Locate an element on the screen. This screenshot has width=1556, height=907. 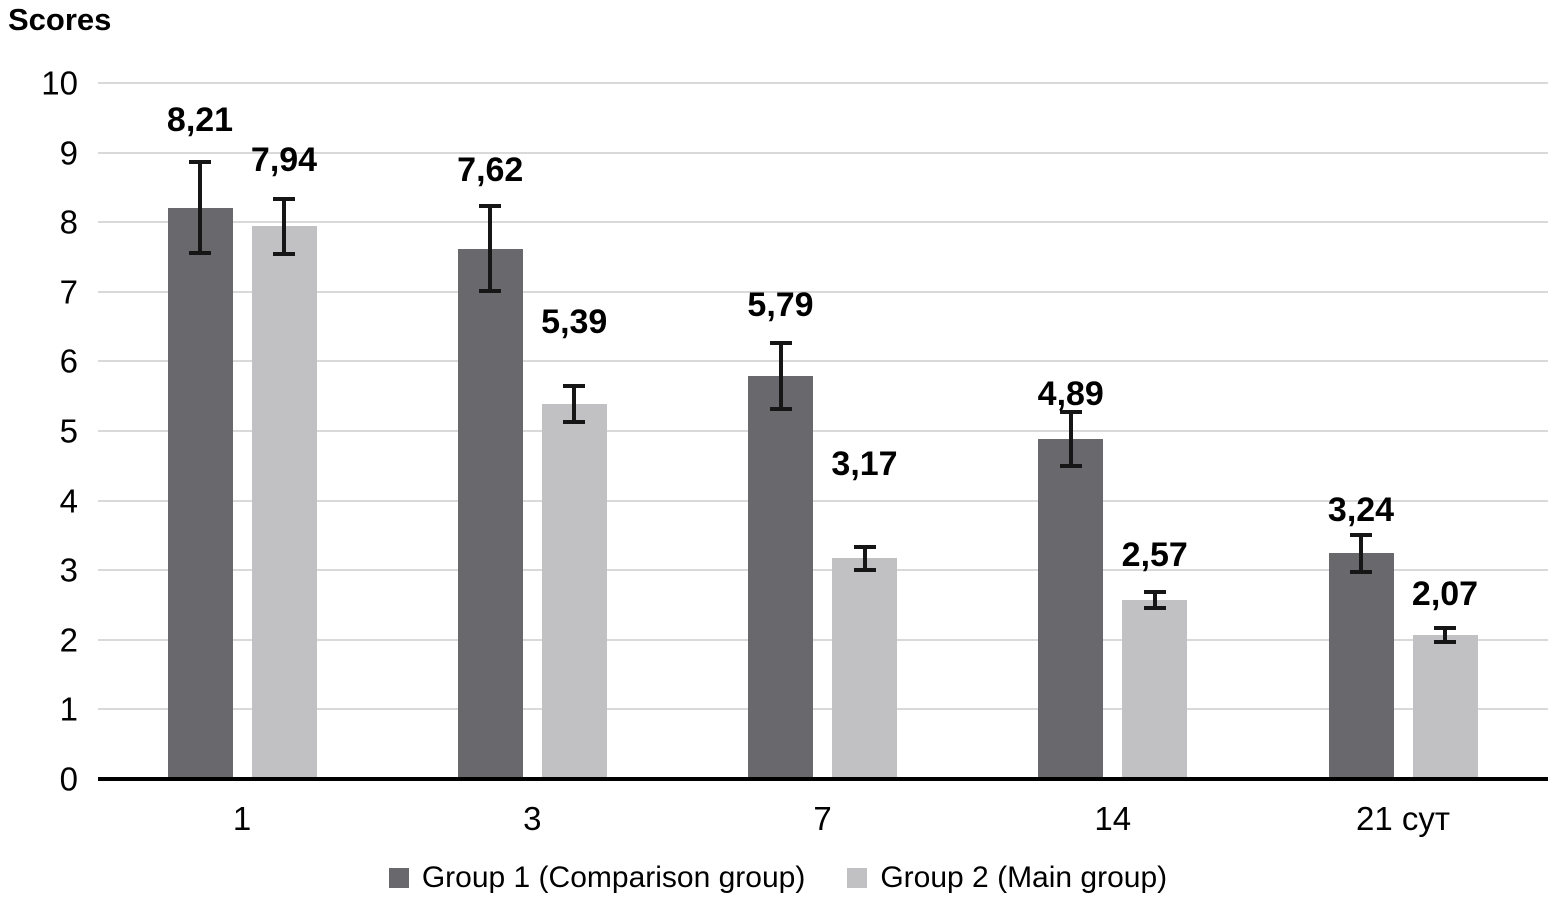
y-tick-label: 6 is located at coordinates (68, 361).